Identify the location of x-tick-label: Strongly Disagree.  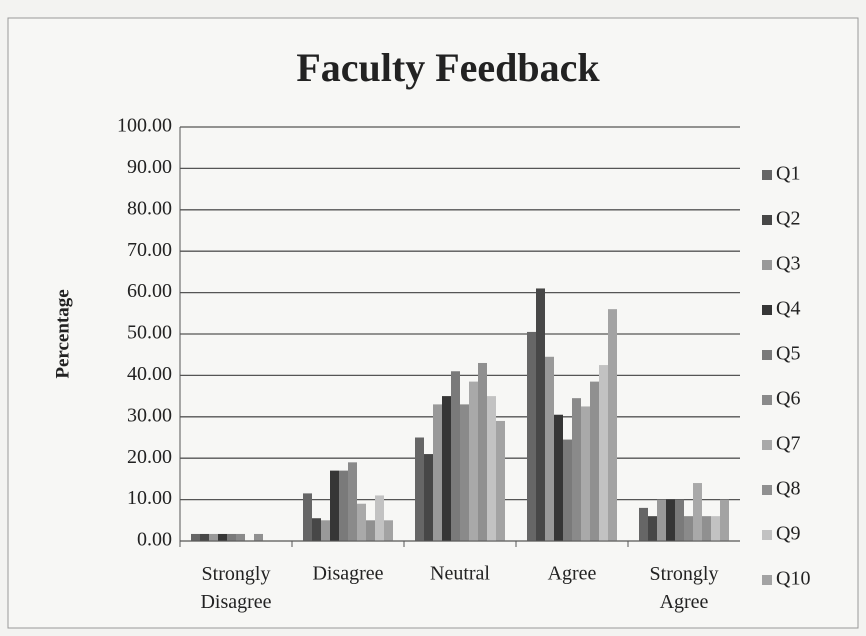
(235, 588).